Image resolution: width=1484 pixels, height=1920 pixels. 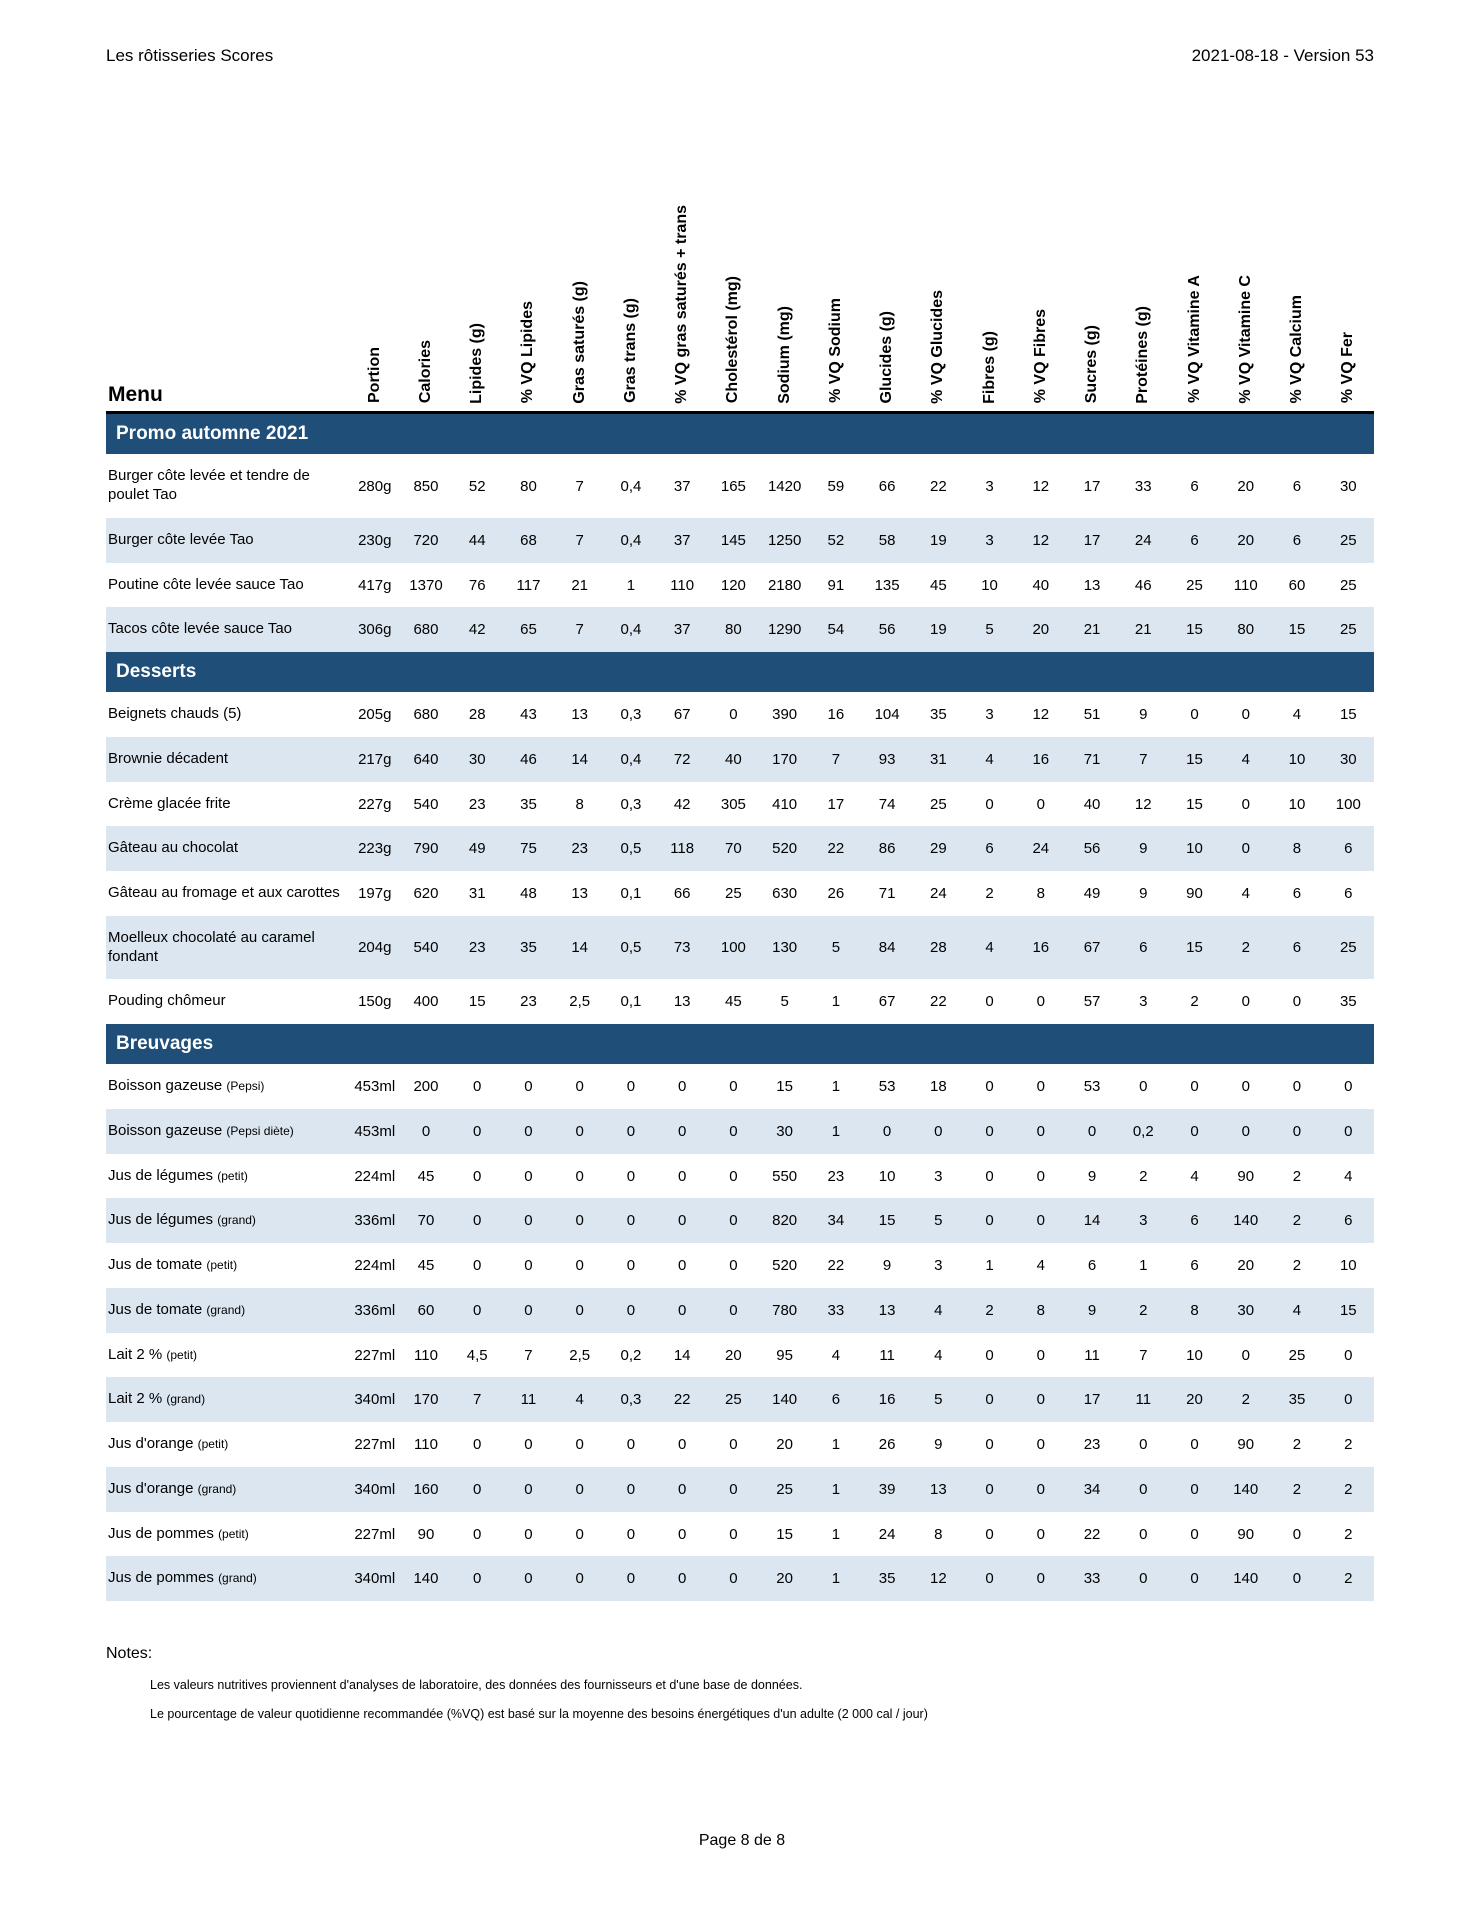 I want to click on value-cell: 67, so click(x=887, y=1002).